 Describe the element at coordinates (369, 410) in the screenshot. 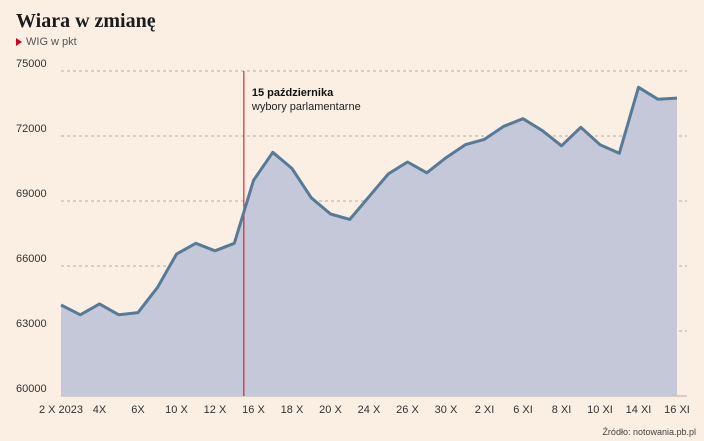

I see `x-tick-label: 24 X` at that location.